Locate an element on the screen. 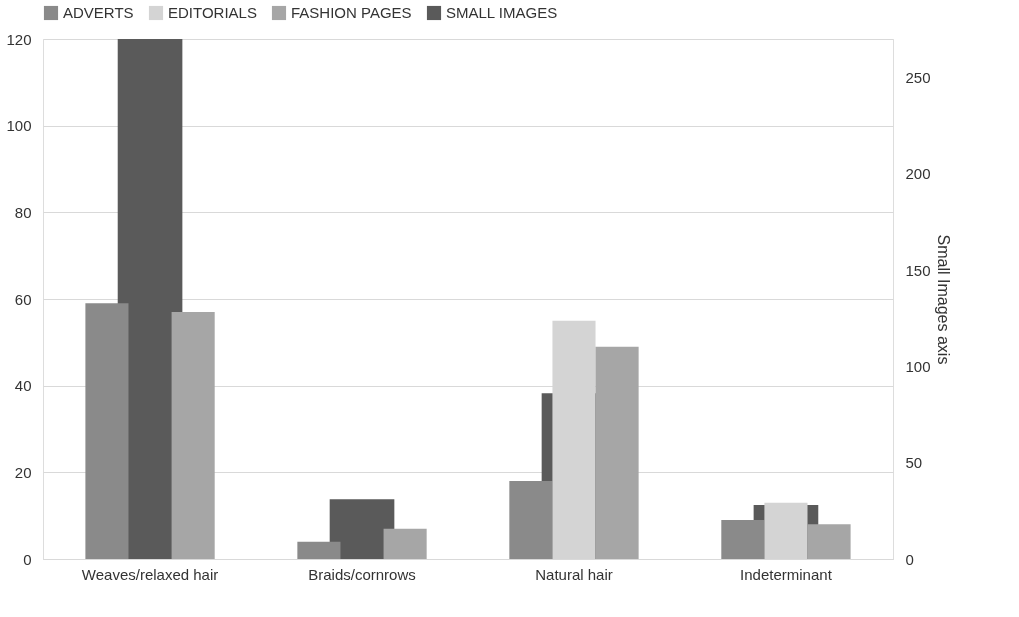 The height and width of the screenshot is (617, 1019). y2-tick-label: 200 is located at coordinates (918, 174).